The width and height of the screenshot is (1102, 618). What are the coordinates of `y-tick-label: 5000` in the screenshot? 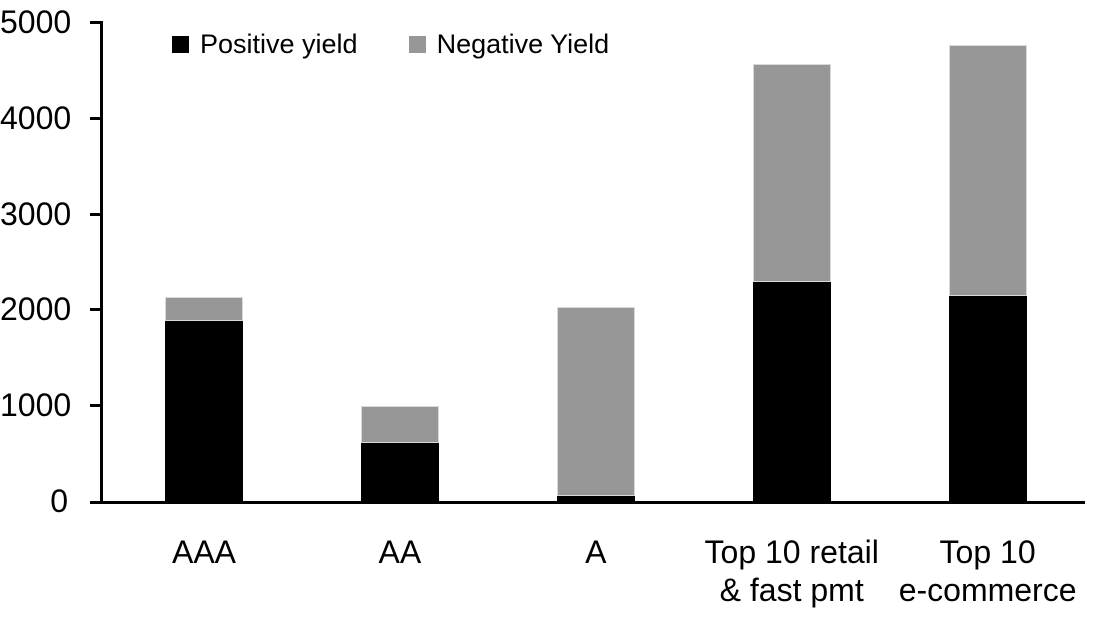 It's located at (36, 22).